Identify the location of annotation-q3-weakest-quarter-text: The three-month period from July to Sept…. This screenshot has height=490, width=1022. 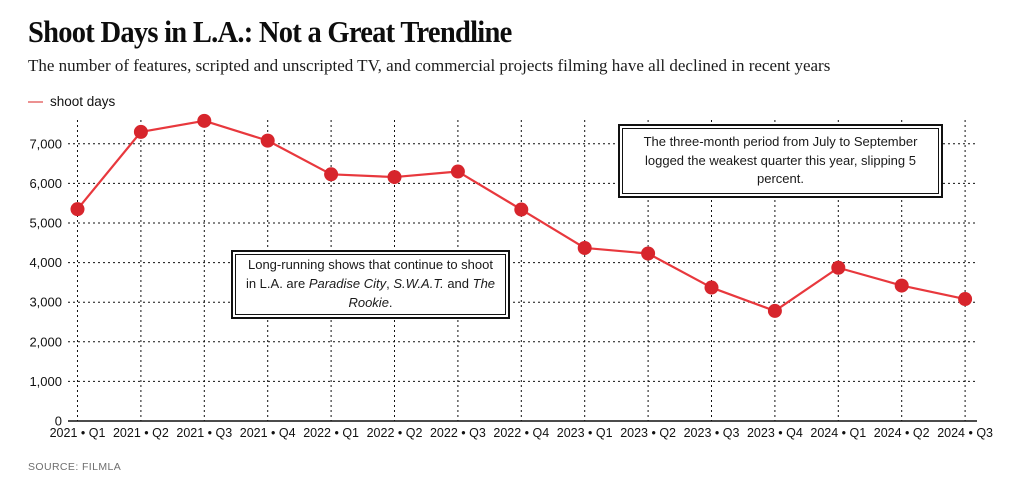
(780, 161).